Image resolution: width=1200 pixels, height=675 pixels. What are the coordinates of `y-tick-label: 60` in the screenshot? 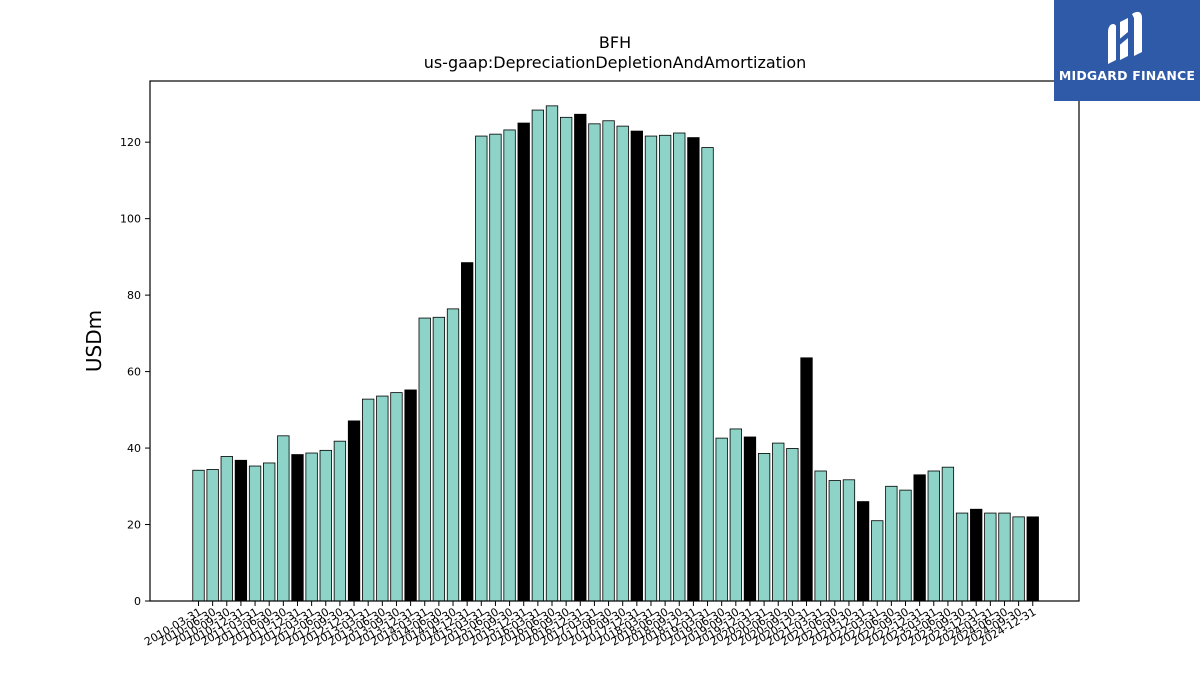 It's located at (134, 372).